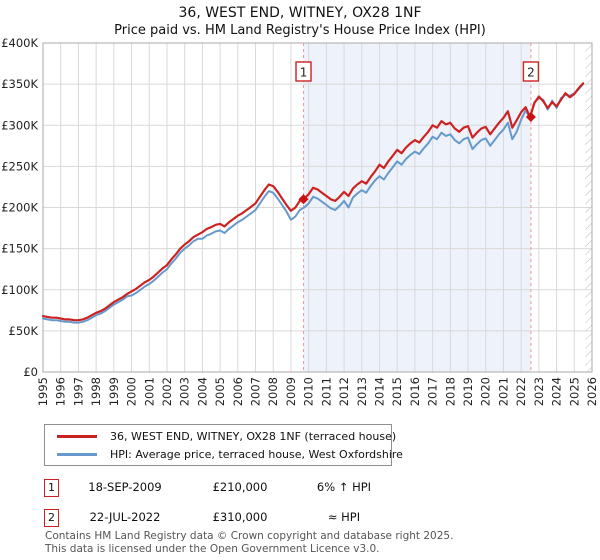 The image size is (600, 560). Describe the element at coordinates (125, 487) in the screenshot. I see `sale-1-date: 18-SEP-2009` at that location.